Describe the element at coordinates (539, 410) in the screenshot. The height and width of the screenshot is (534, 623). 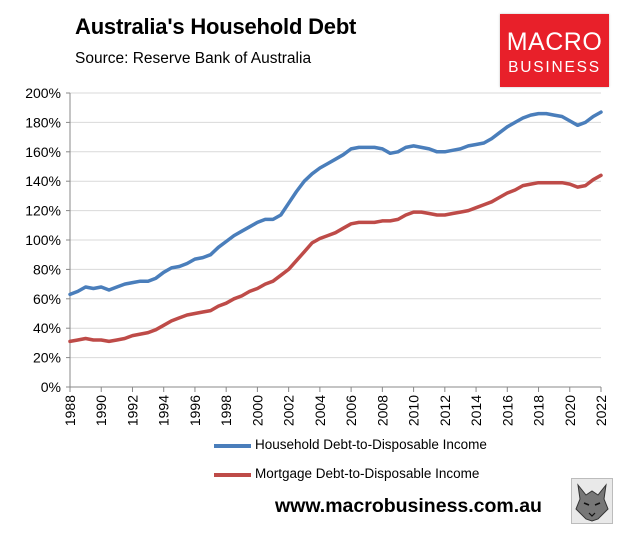
I see `x-tick-label: 2018` at that location.